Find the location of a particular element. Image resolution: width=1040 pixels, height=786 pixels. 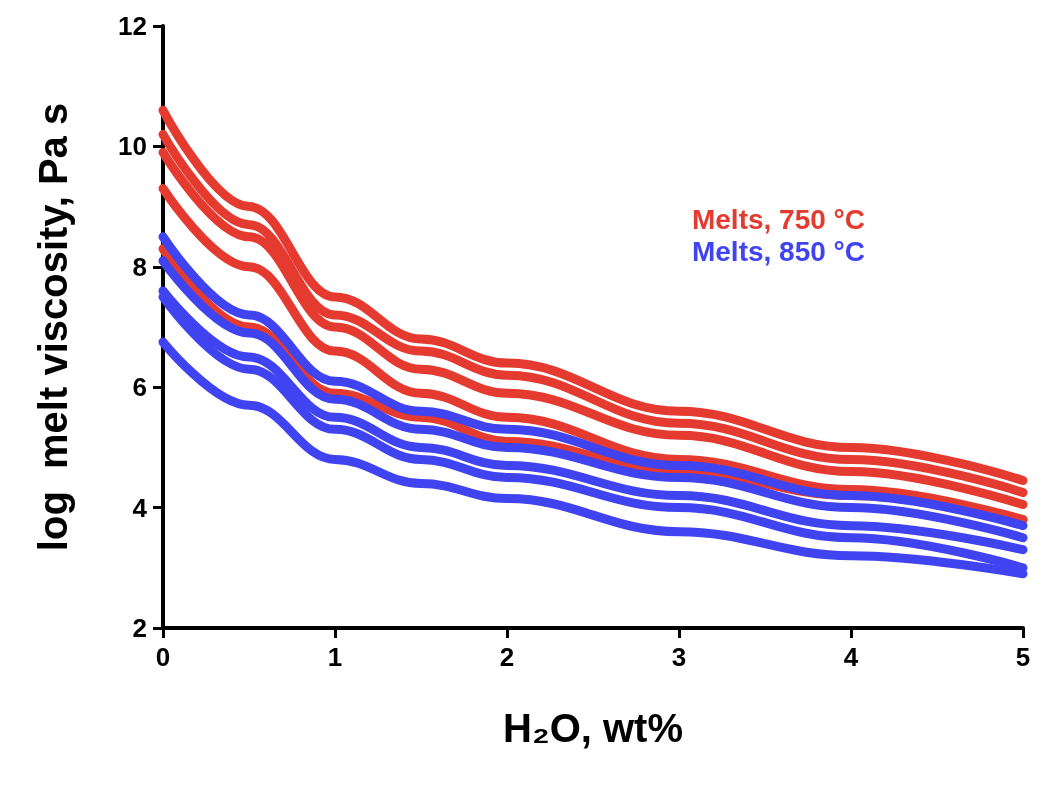

y-tick-label: 12 is located at coordinates (132, 26).